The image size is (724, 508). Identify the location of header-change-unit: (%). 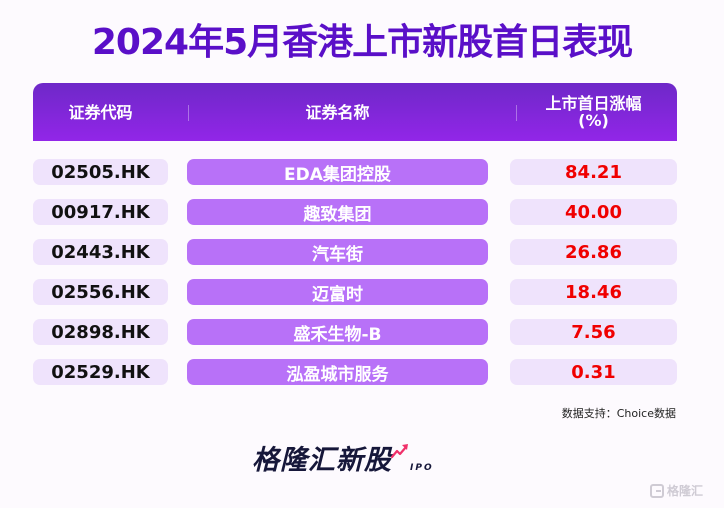
(593, 120).